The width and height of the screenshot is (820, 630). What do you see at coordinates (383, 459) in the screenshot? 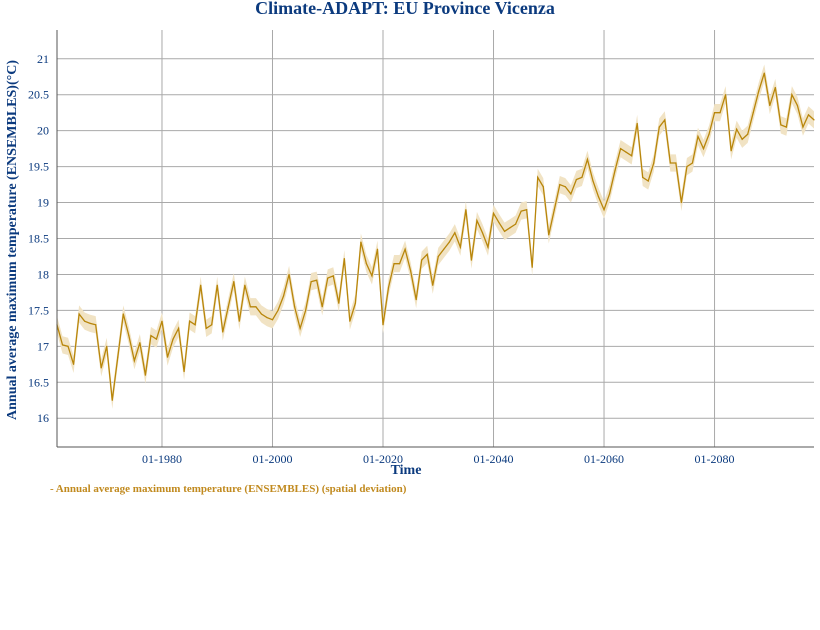
I see `x-tick-label: 01-2020` at bounding box center [383, 459].